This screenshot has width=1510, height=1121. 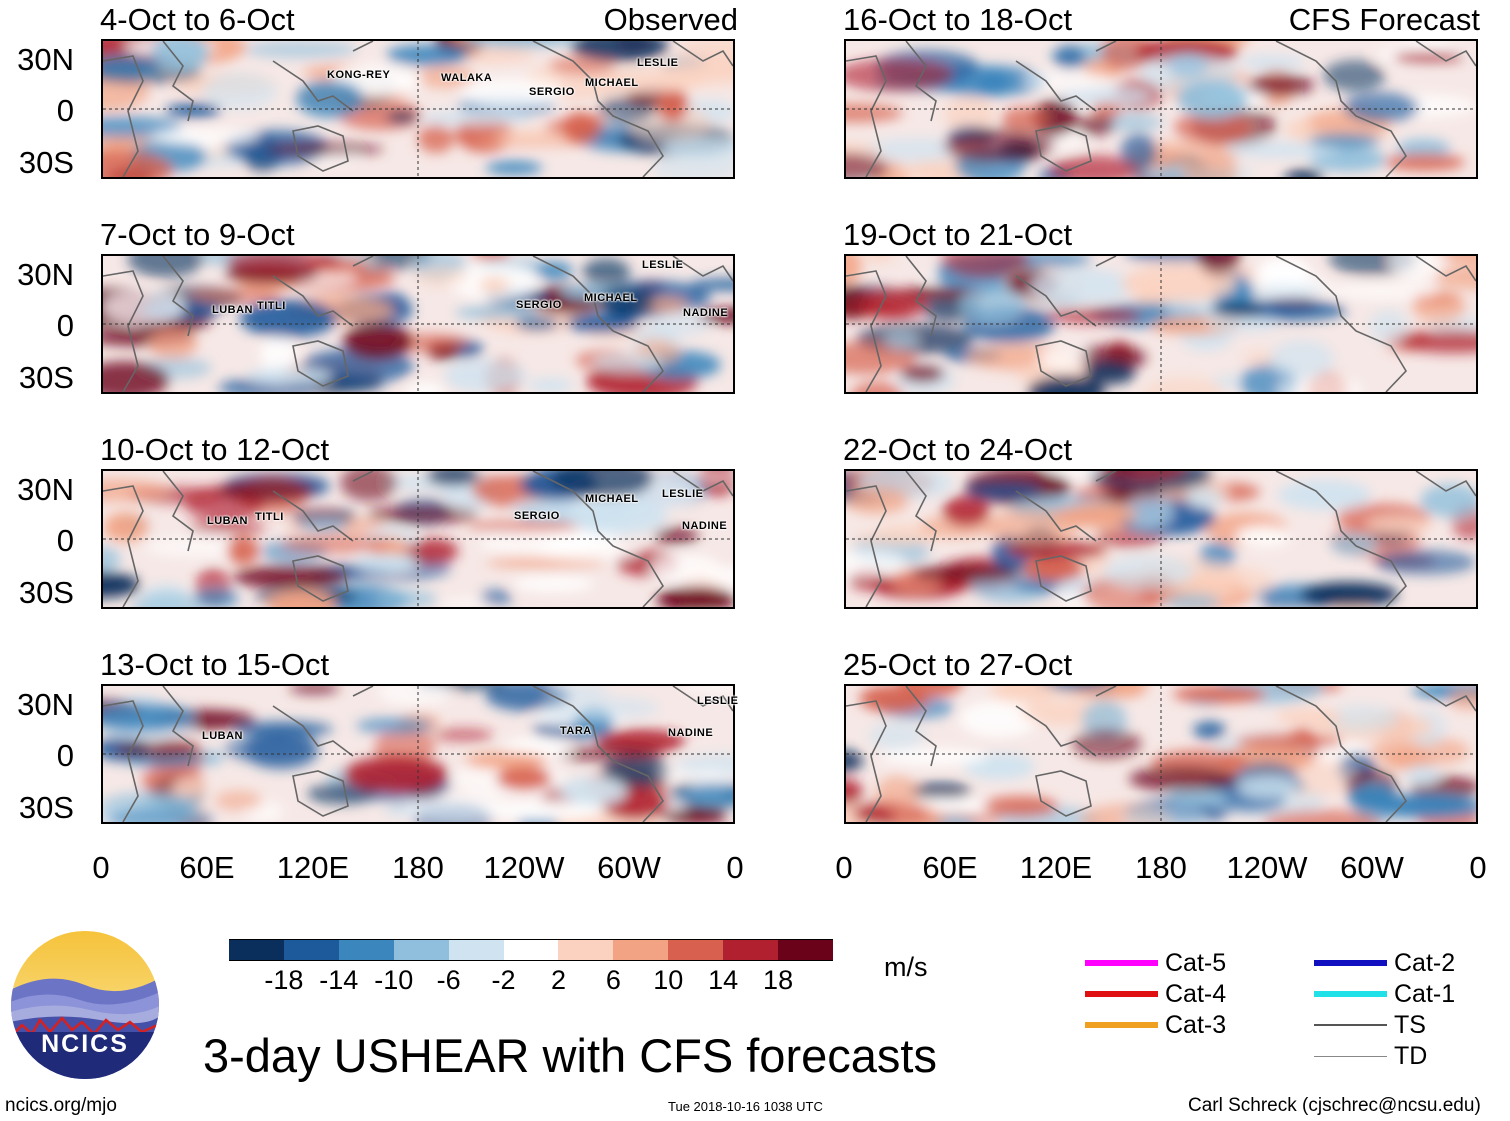 What do you see at coordinates (1350, 1024) in the screenshot?
I see `legend-line-ts` at bounding box center [1350, 1024].